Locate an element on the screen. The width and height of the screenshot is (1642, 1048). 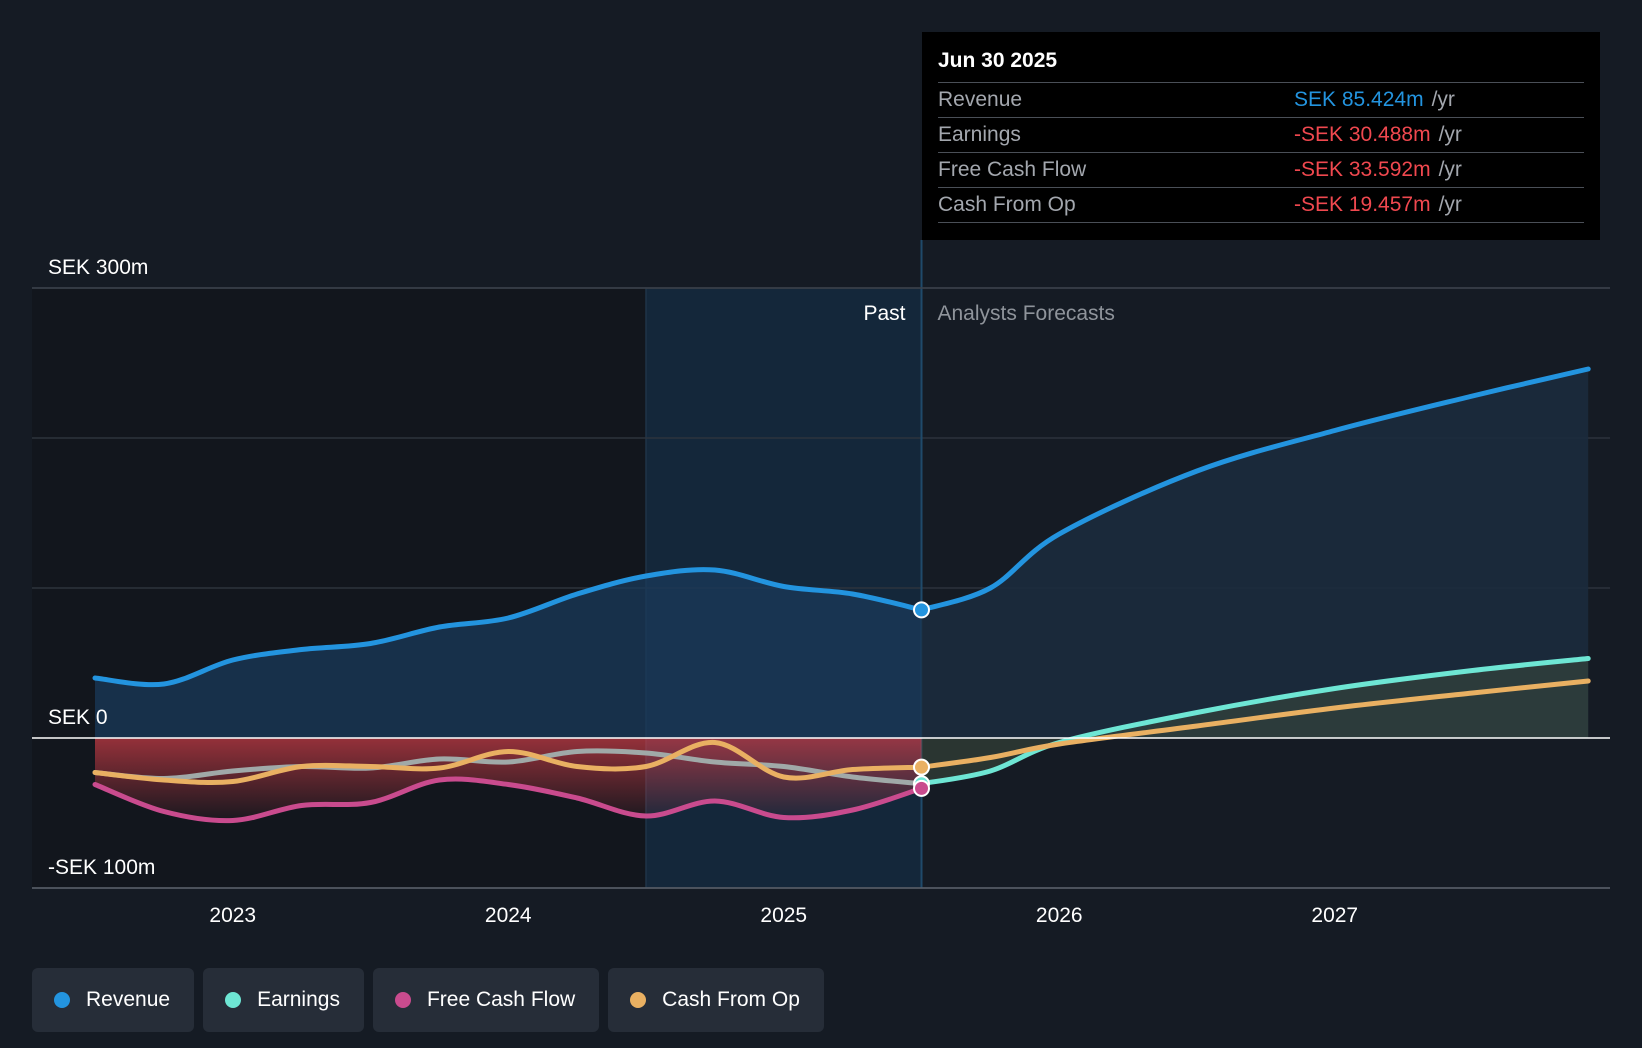
free-cash-flow-dot-icon is located at coordinates (402, 1000).